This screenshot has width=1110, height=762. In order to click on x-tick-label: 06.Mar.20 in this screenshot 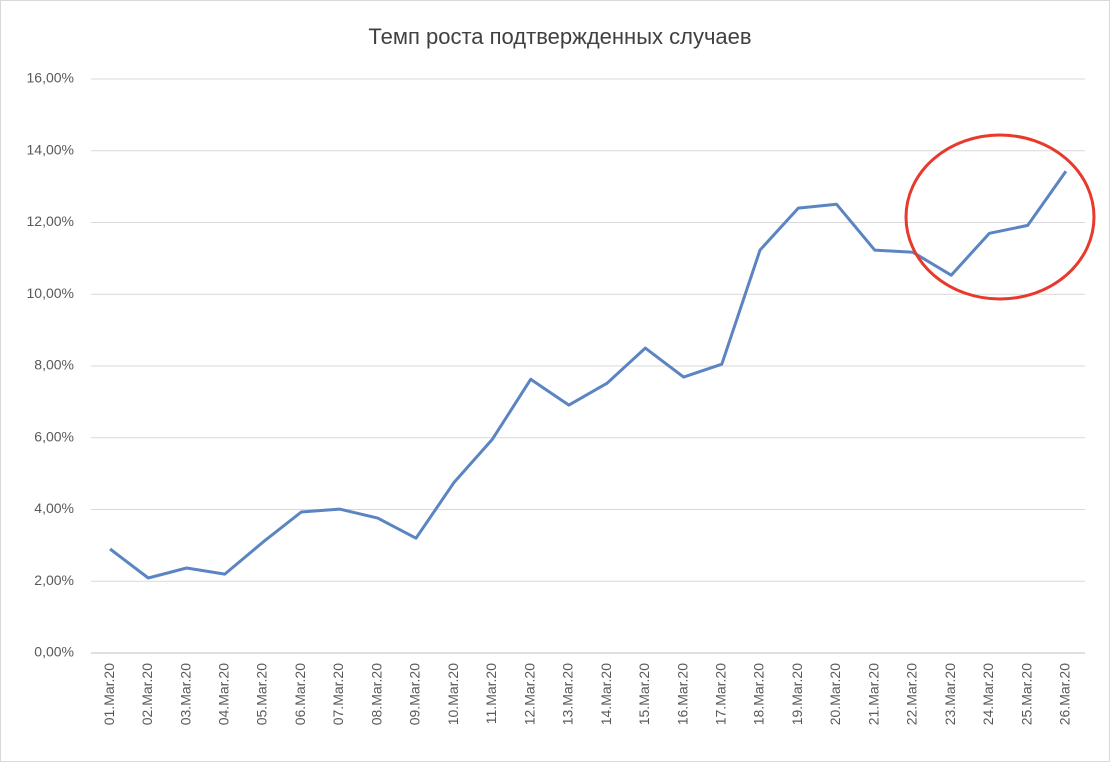, I will do `click(300, 694)`.